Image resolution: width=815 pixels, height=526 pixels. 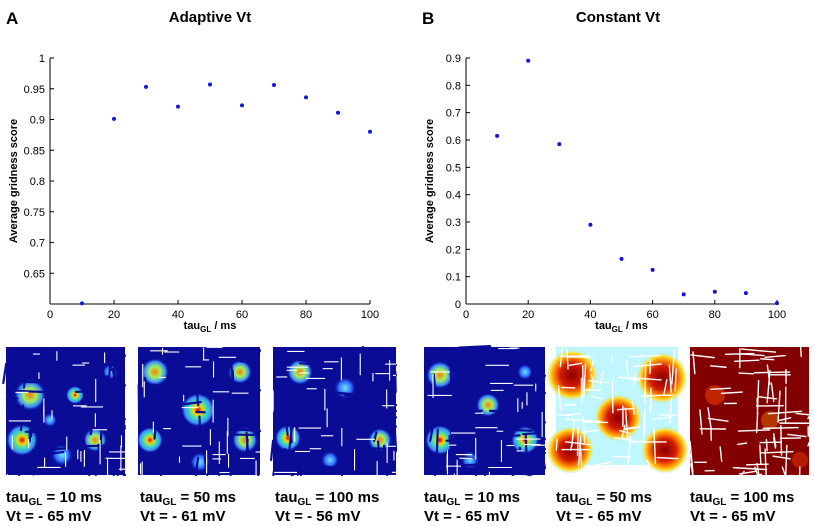 What do you see at coordinates (12, 18) in the screenshot?
I see `panel-letter-a: A` at bounding box center [12, 18].